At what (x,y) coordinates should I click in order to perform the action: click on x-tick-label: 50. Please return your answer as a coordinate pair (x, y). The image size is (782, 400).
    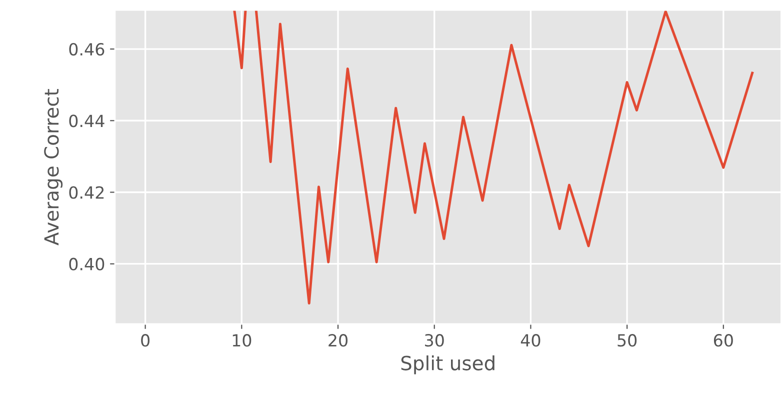
    Looking at the image, I should click on (627, 340).